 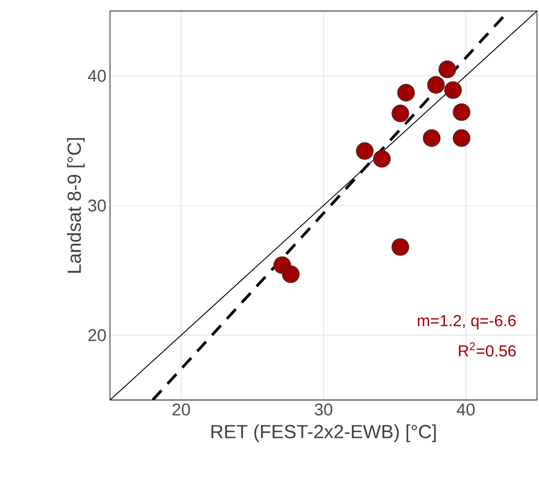 I want to click on x-axis-title: RET (FEST-2x2-EWB) [°C], so click(x=323, y=433).